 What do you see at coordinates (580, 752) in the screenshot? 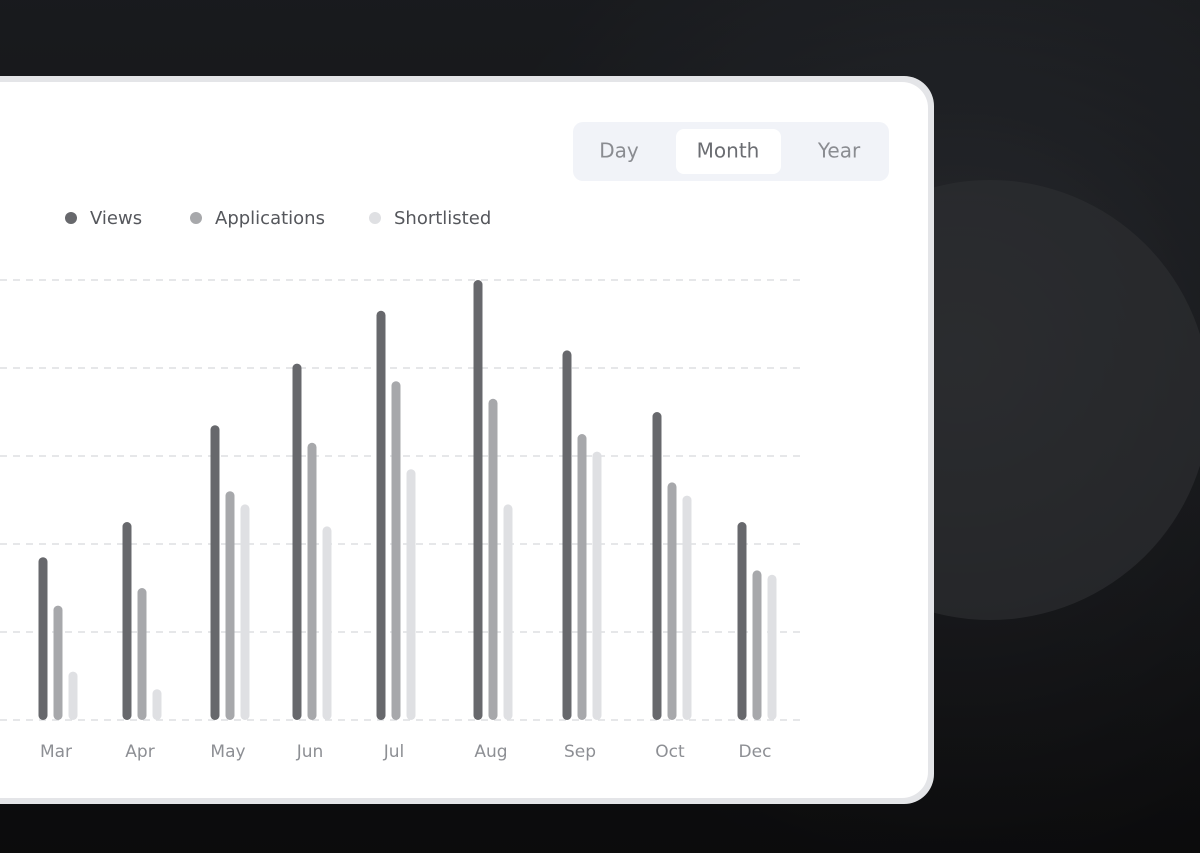
I see `x-tick-label: Sep` at bounding box center [580, 752].